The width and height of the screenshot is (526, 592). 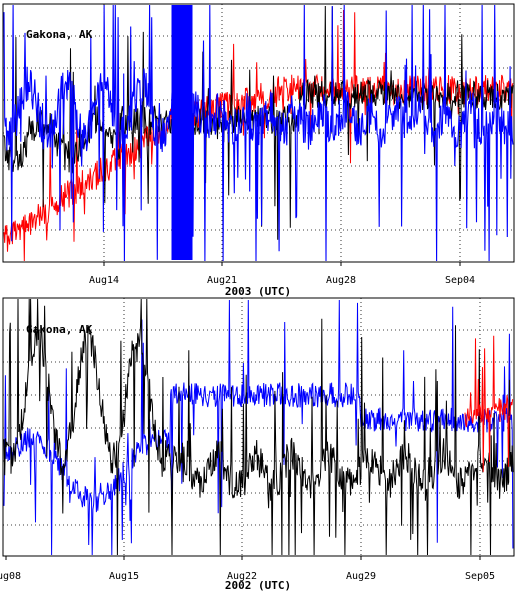 What do you see at coordinates (124, 576) in the screenshot?
I see `x-tick-label: Aug15` at bounding box center [124, 576].